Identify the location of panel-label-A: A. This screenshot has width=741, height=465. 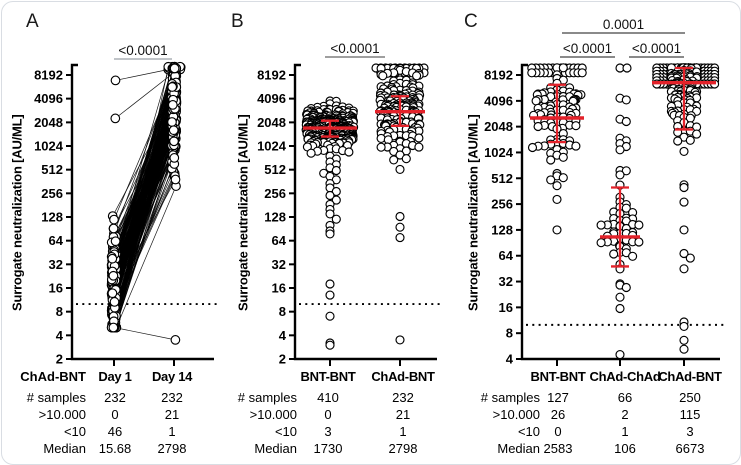
(32, 21).